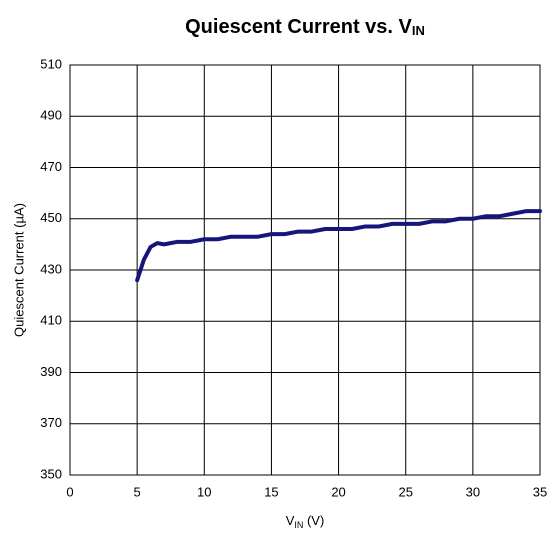 This screenshot has width=560, height=535. What do you see at coordinates (51, 166) in the screenshot?
I see `y-tick-label: 470` at bounding box center [51, 166].